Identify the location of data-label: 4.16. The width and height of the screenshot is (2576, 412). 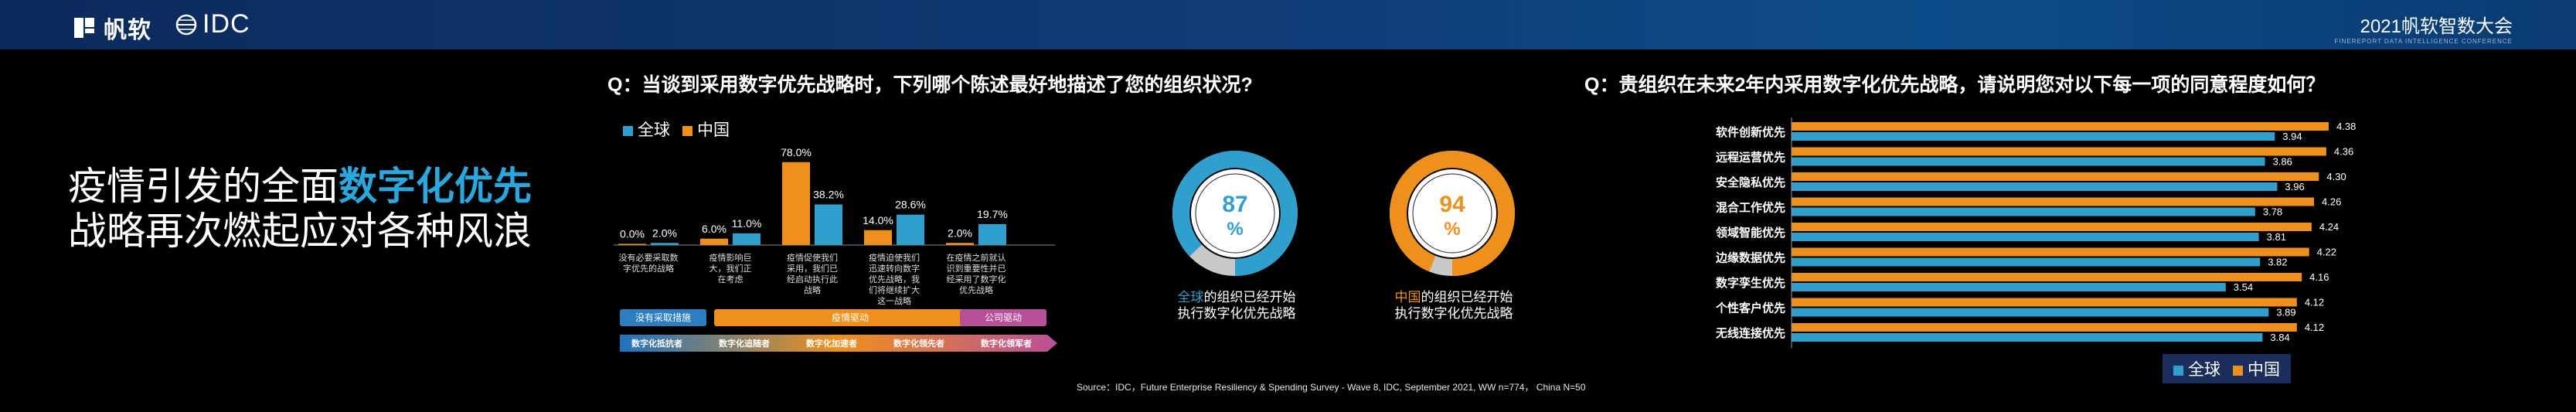
(2319, 277).